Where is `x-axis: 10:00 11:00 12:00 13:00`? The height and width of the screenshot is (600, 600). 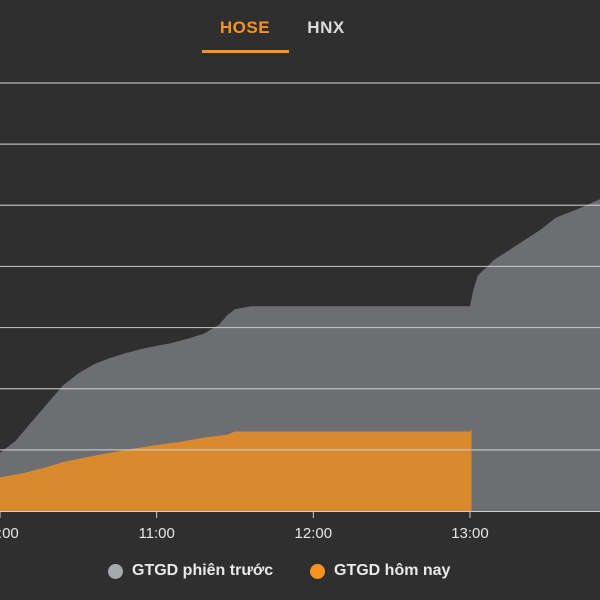
x-axis: 10:00 11:00 12:00 13:00 is located at coordinates (300, 526).